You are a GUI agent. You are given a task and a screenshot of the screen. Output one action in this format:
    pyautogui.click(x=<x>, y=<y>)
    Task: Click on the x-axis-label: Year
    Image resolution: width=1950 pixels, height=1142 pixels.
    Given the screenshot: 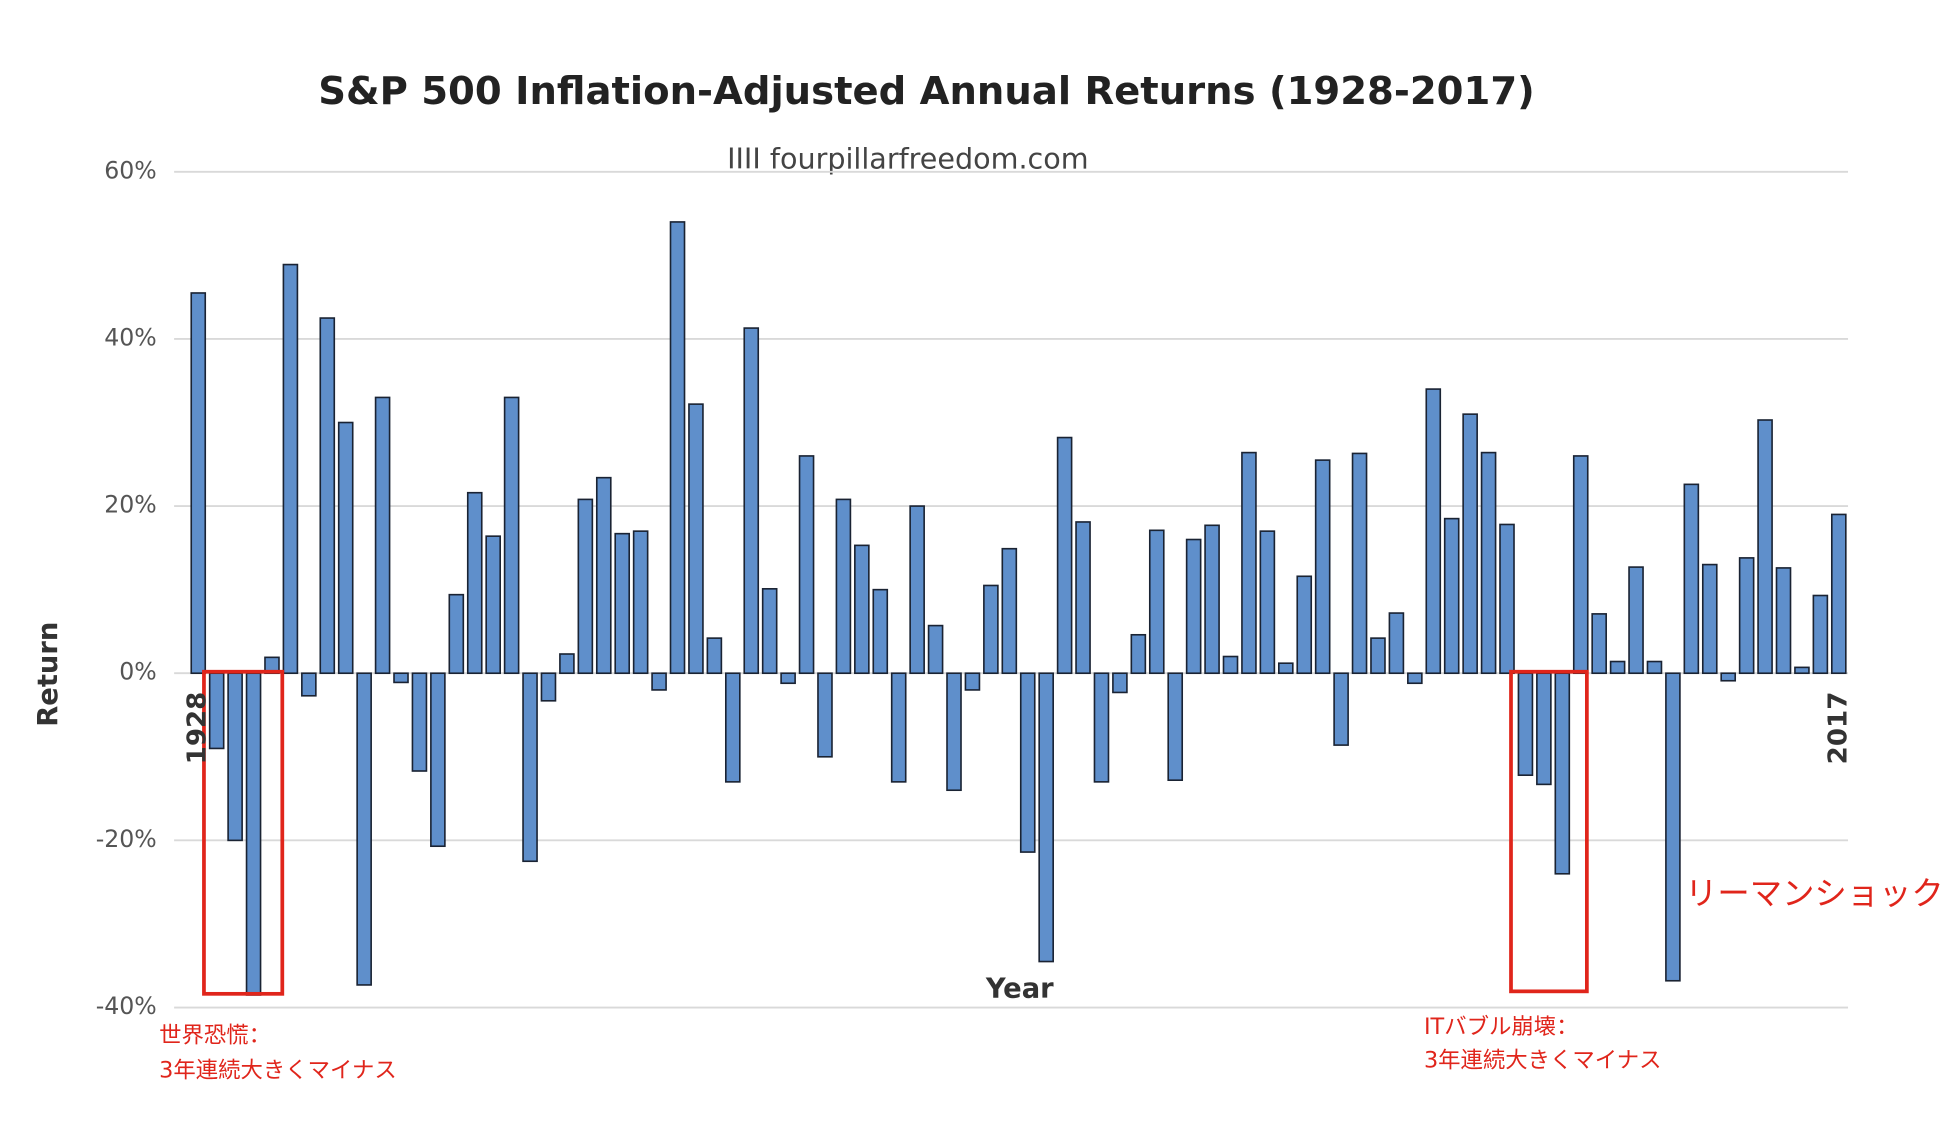 What is the action you would take?
    pyautogui.click(x=1019, y=989)
    